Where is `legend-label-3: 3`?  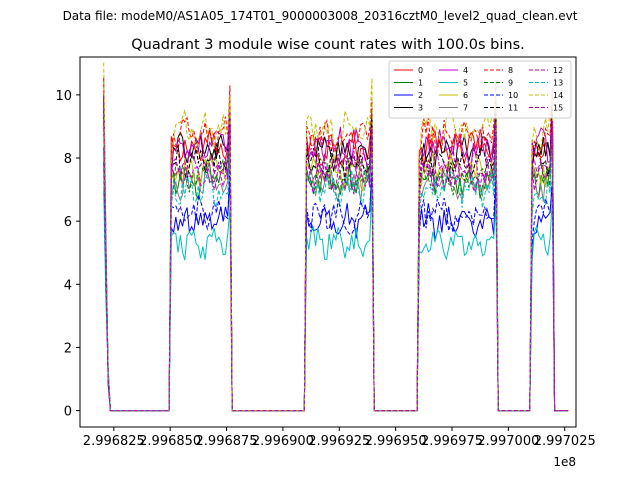 legend-label-3: 3 is located at coordinates (420, 108).